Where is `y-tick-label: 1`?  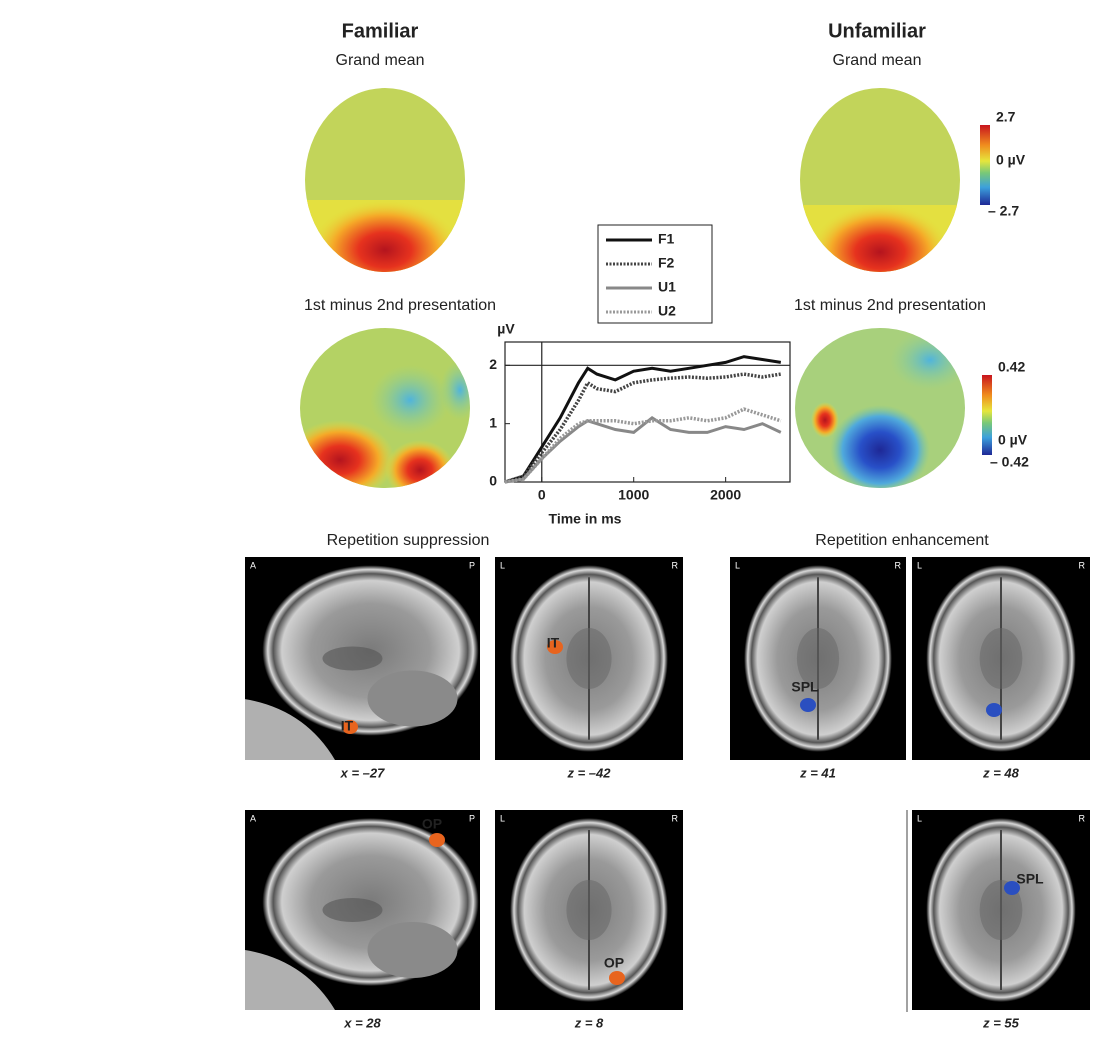 y-tick-label: 1 is located at coordinates (493, 422).